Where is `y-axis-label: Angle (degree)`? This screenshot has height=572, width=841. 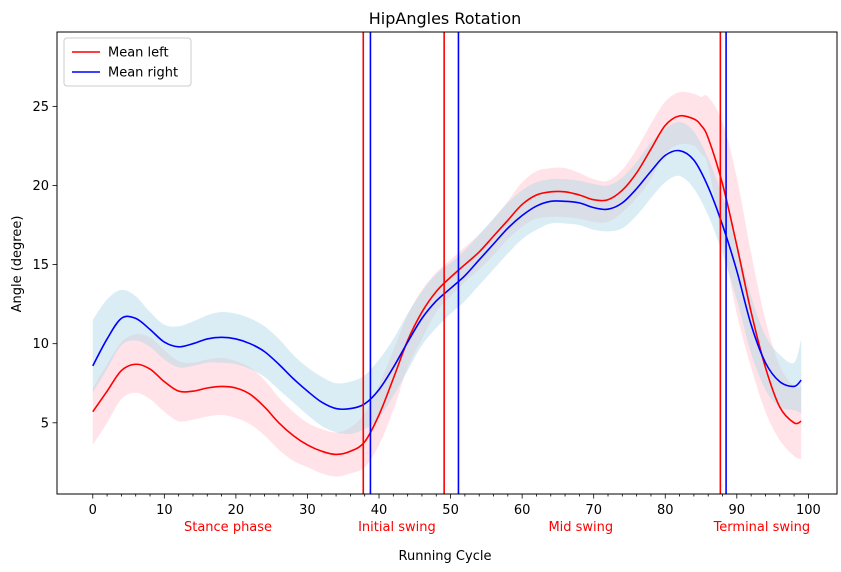
y-axis-label: Angle (degree) is located at coordinates (17, 264).